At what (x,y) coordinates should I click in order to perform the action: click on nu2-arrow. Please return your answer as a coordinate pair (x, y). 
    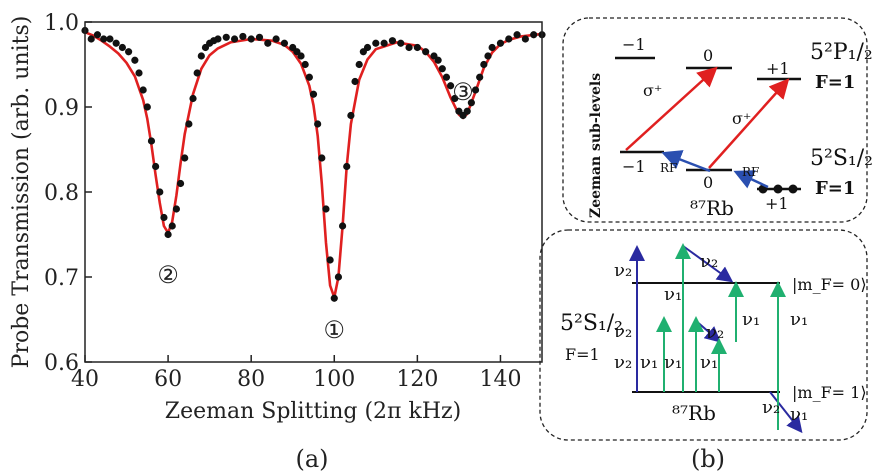
    Looking at the image, I should click on (786, 412).